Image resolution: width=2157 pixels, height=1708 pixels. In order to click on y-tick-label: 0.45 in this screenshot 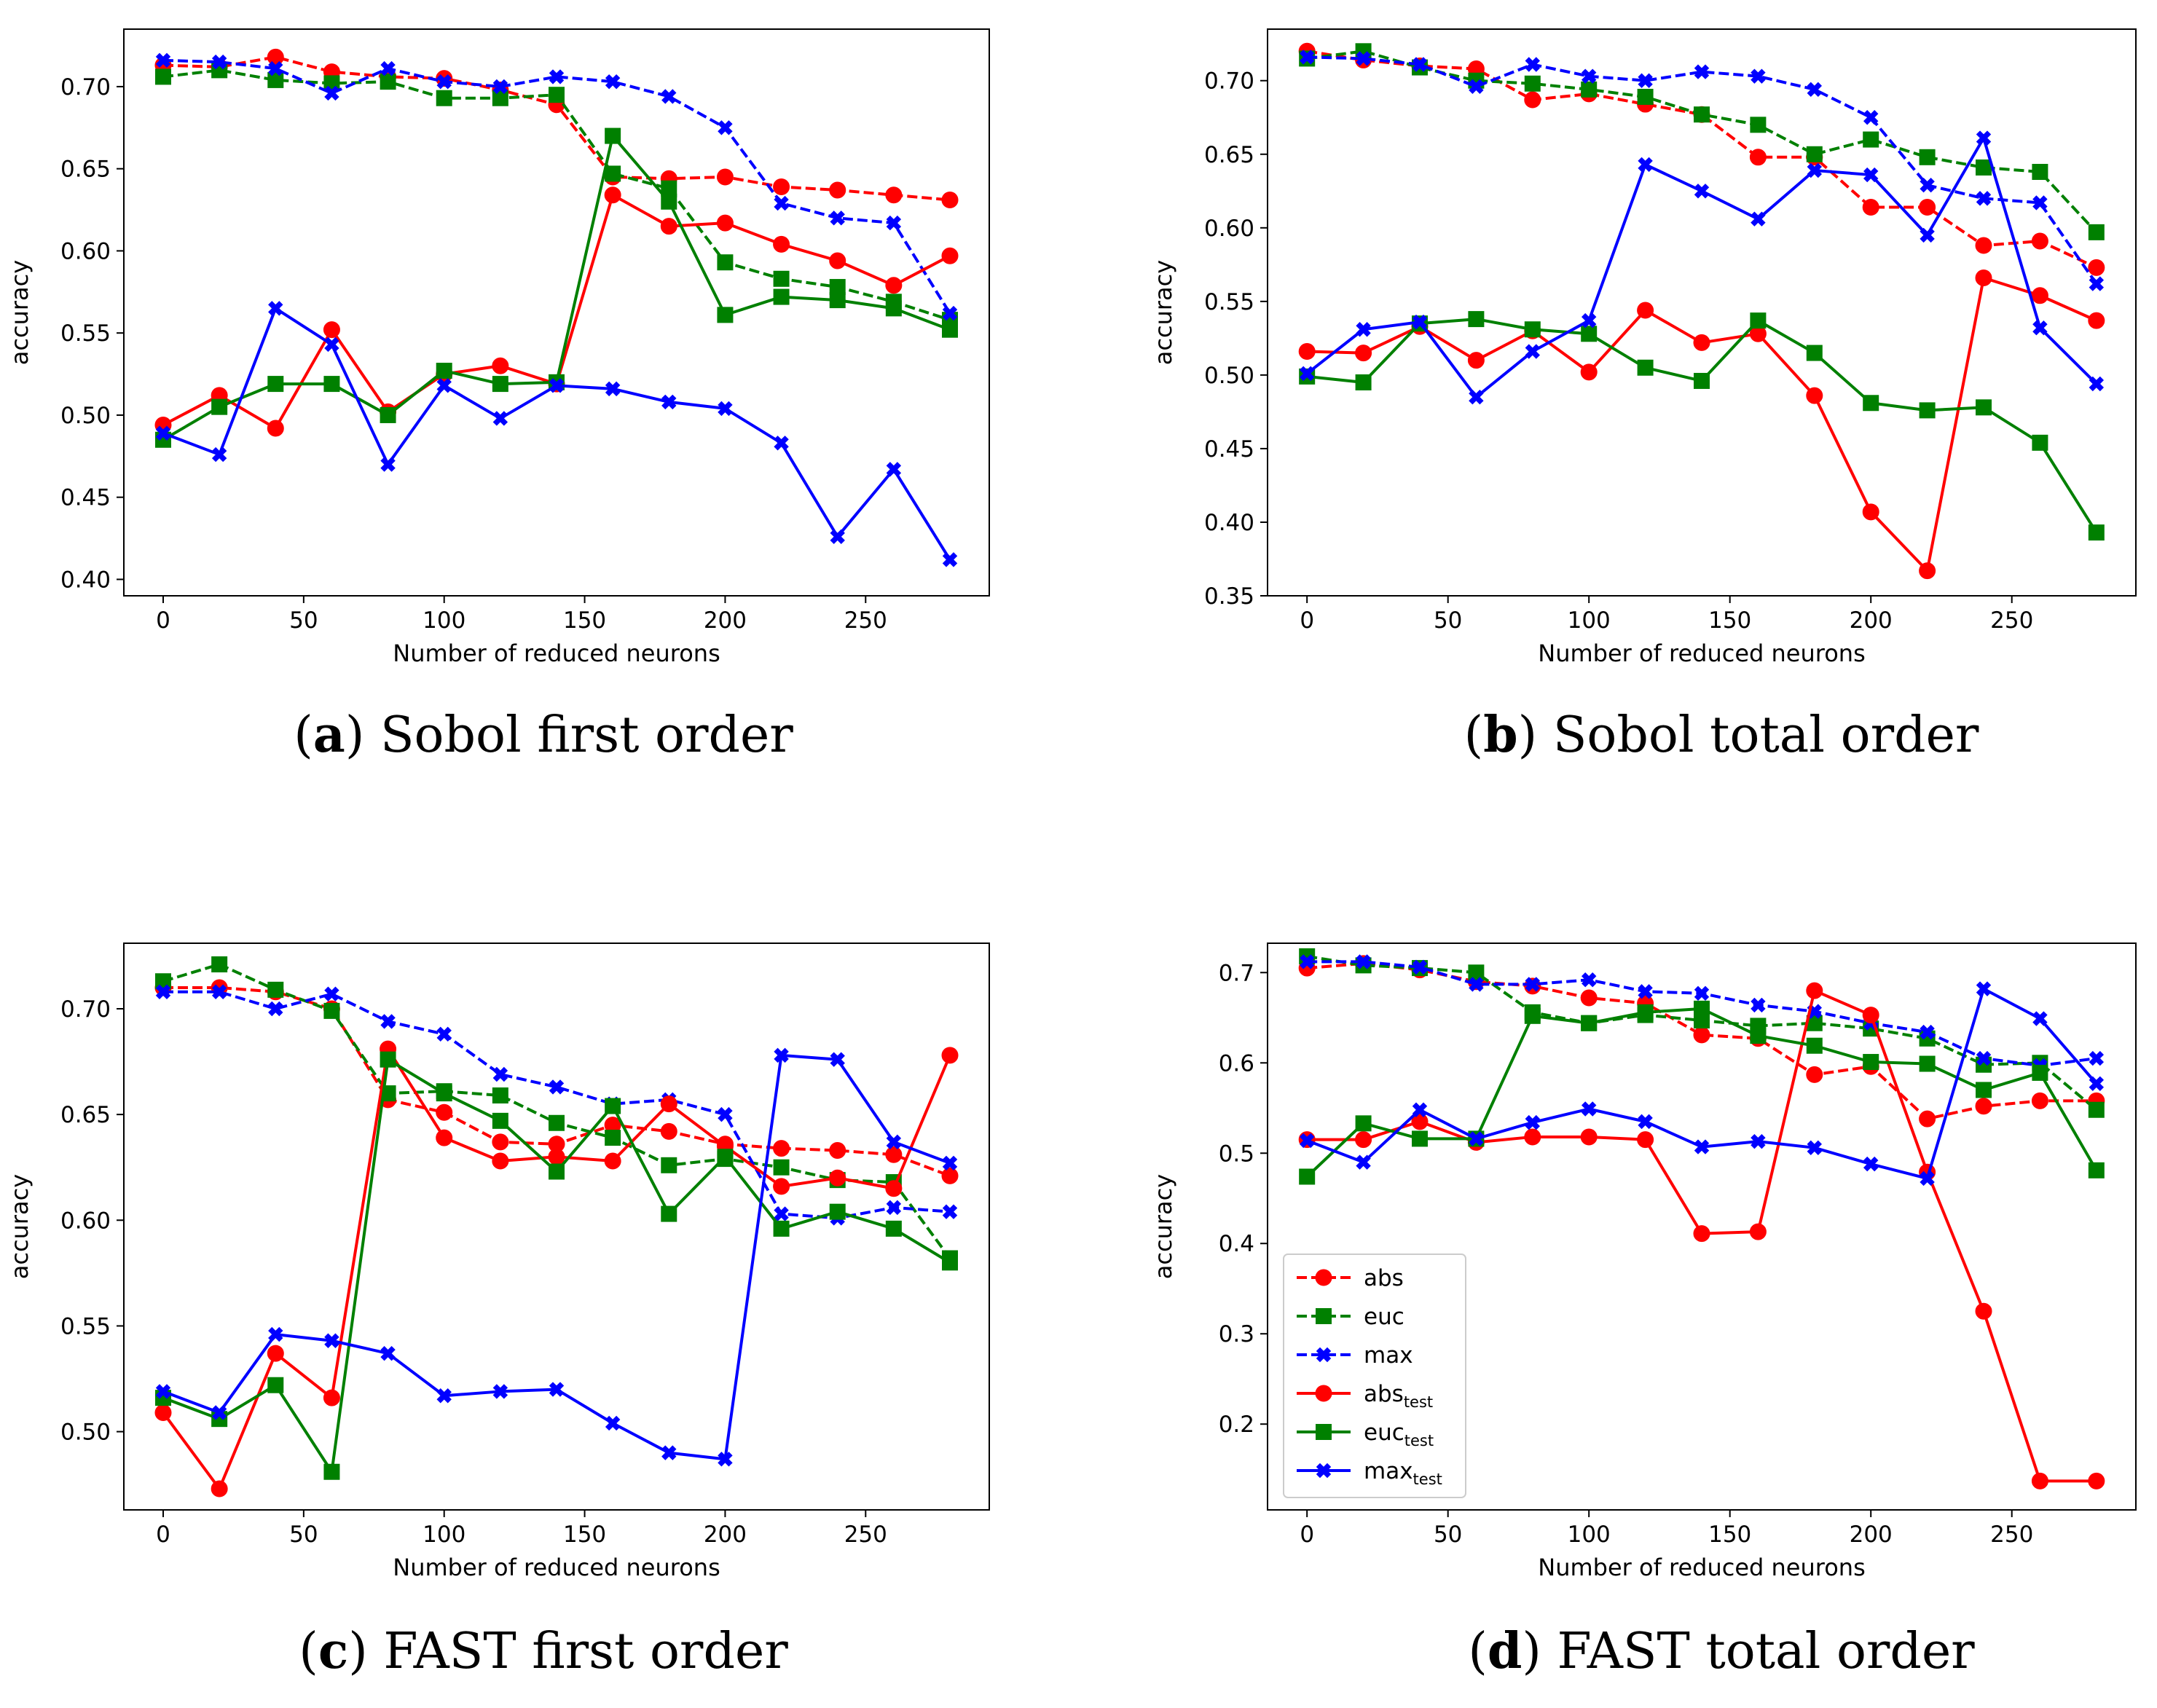, I will do `click(85, 498)`.